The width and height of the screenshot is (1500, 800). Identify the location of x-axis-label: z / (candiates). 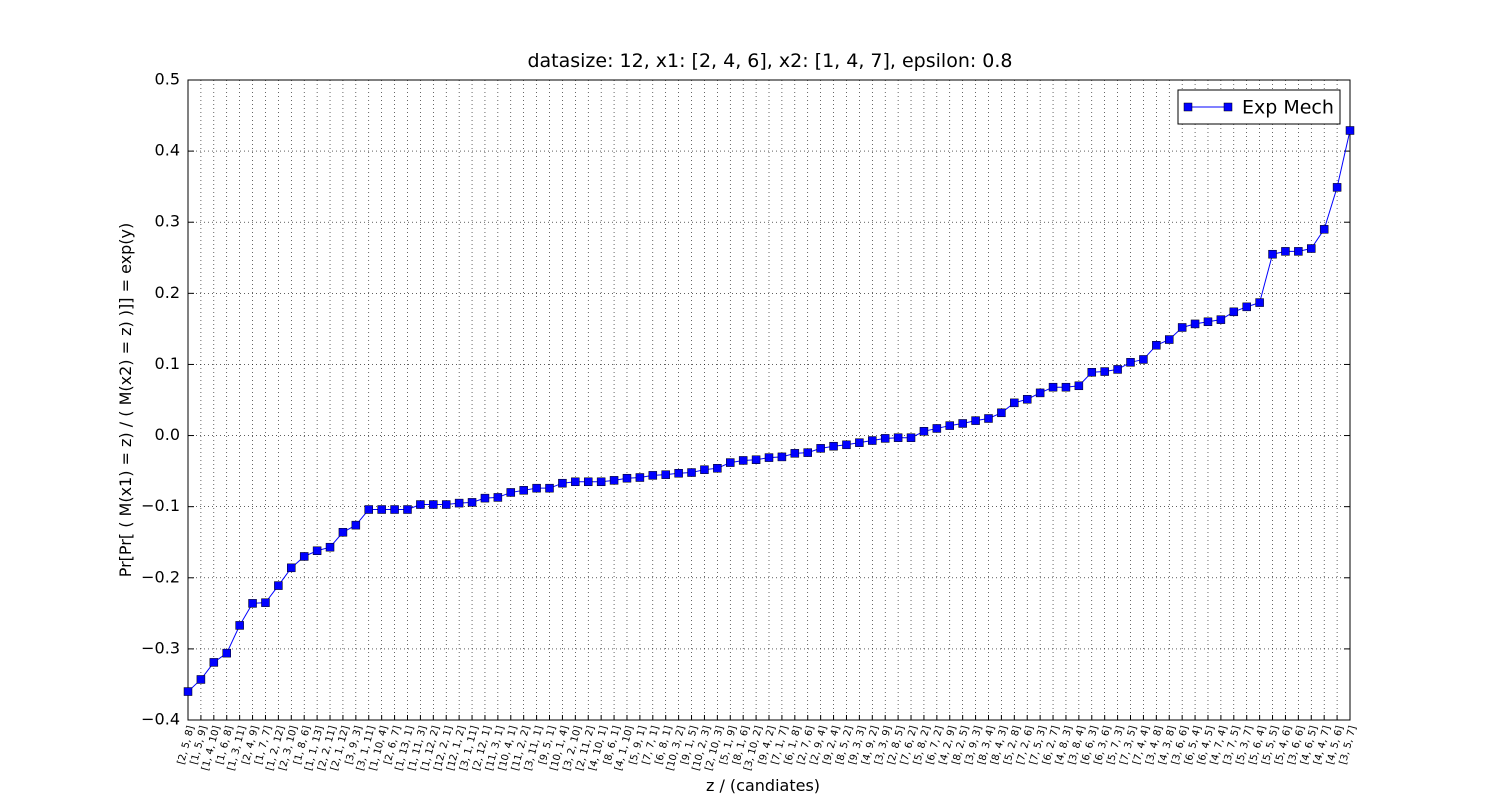
(763, 785).